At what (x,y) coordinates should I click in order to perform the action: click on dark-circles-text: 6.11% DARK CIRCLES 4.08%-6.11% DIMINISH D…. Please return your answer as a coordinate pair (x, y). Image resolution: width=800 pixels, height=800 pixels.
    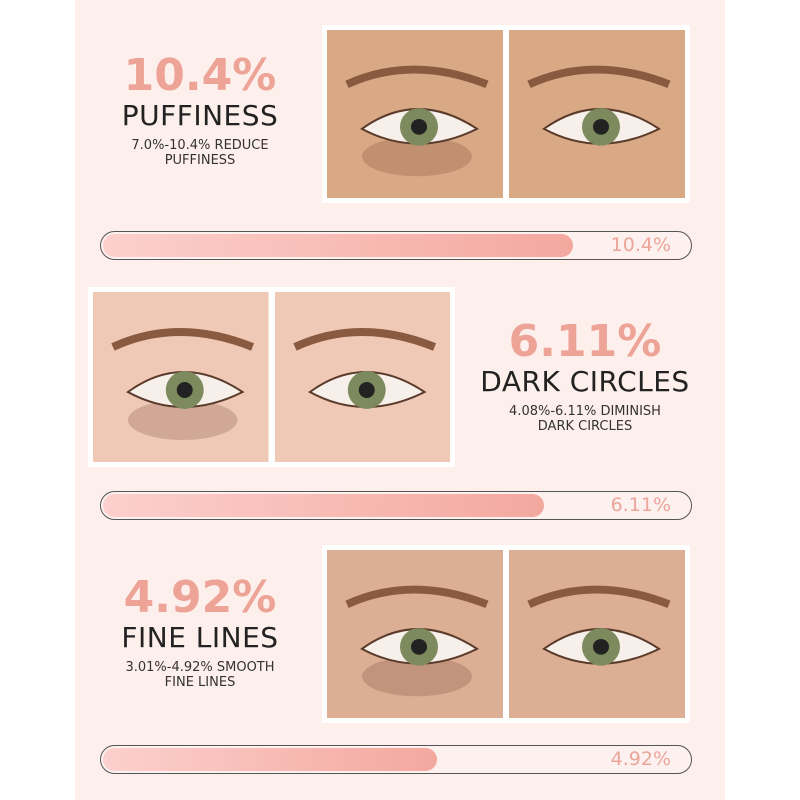
    Looking at the image, I should click on (585, 375).